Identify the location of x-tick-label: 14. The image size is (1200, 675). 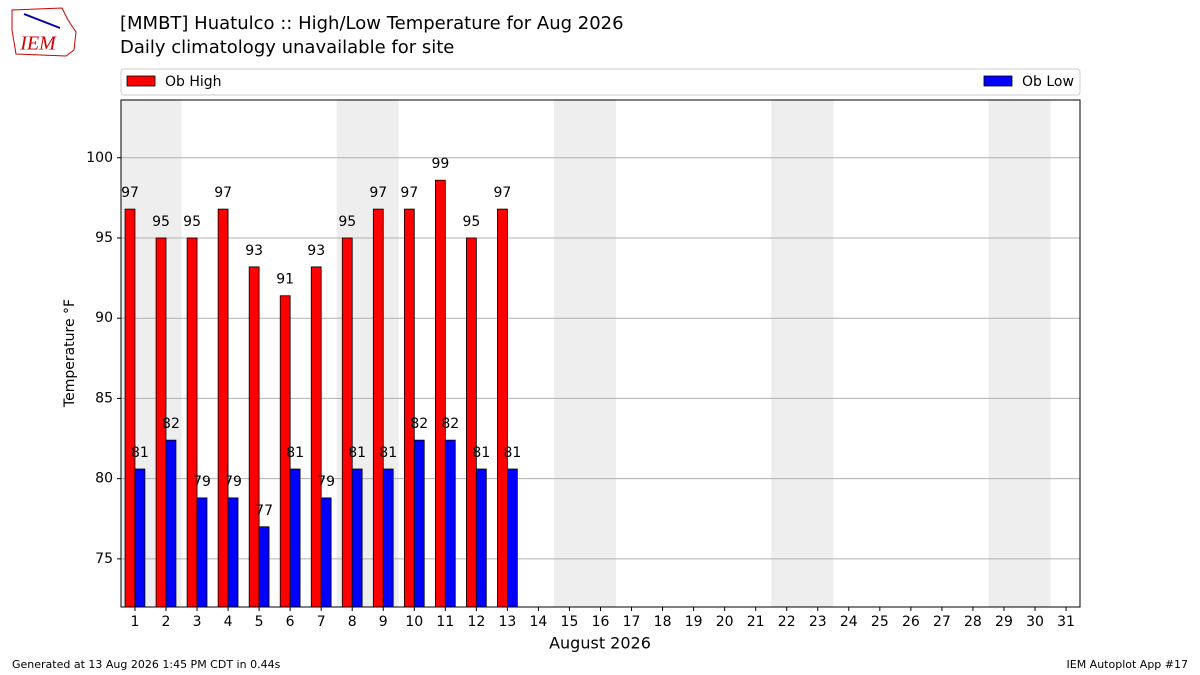
(539, 622).